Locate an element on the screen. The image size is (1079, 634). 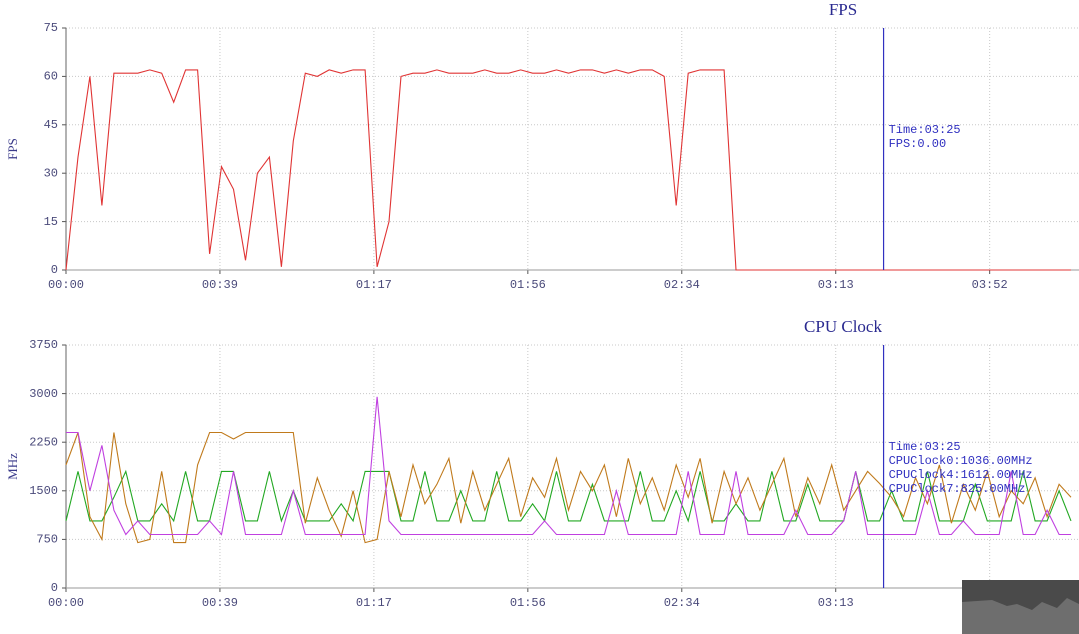
cursor-label: CPUClock7:825.00MHz is located at coordinates (957, 489).